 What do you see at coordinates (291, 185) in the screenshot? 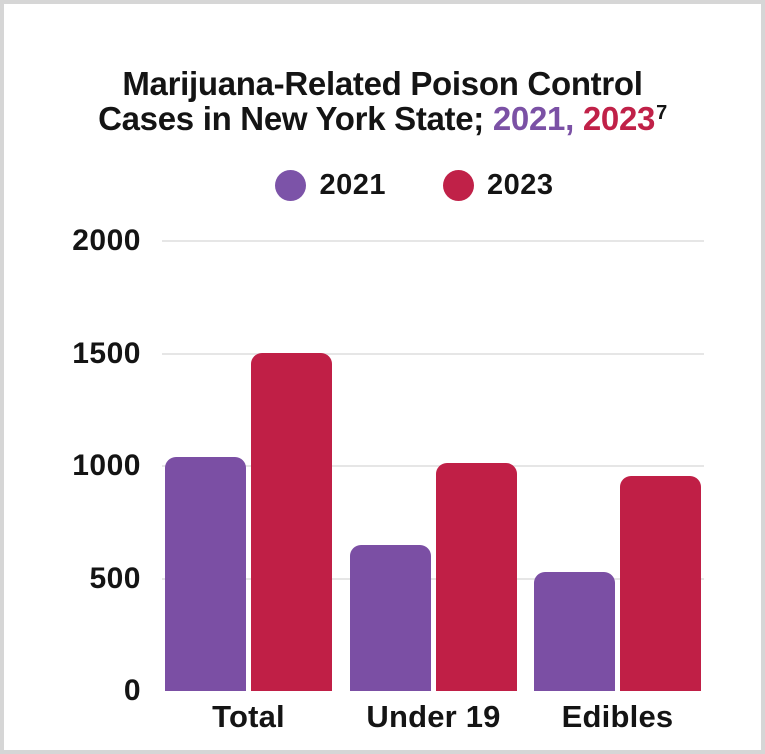
I see `legend-dot-2021-icon` at bounding box center [291, 185].